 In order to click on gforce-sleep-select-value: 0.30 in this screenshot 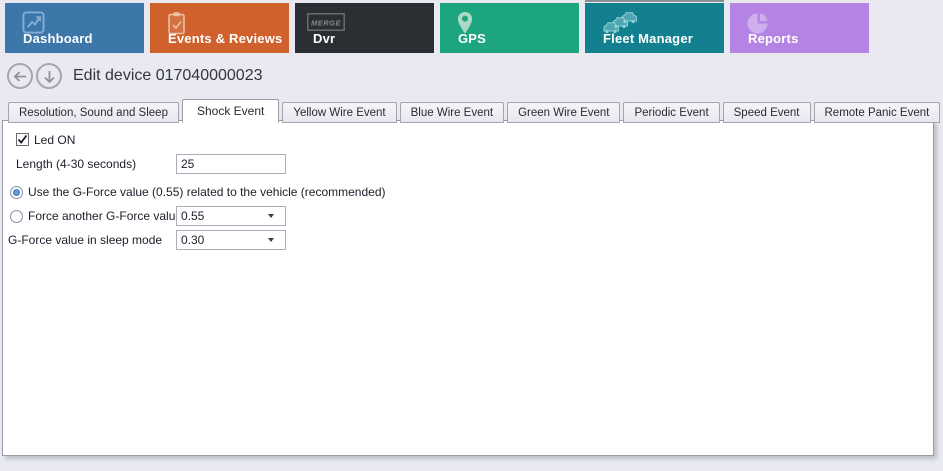, I will do `click(193, 240)`.